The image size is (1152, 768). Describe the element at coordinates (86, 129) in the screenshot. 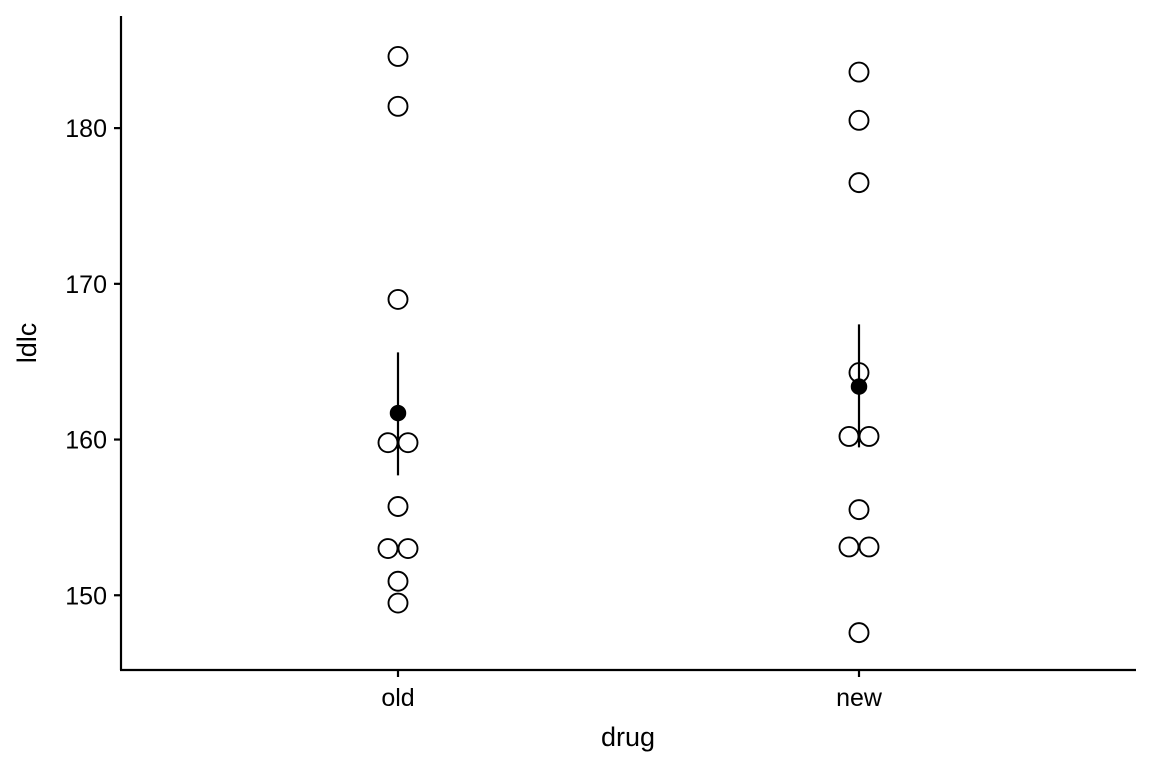

I see `y-tick-label: 180` at that location.